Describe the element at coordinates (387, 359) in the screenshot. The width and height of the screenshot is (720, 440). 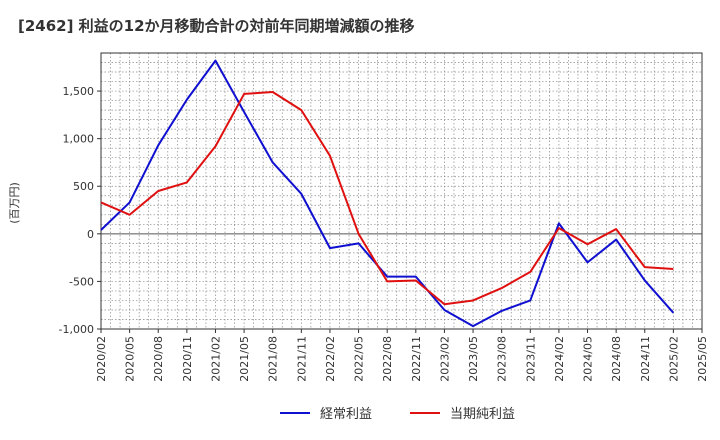
I see `x-tick-label: 2022/08` at that location.